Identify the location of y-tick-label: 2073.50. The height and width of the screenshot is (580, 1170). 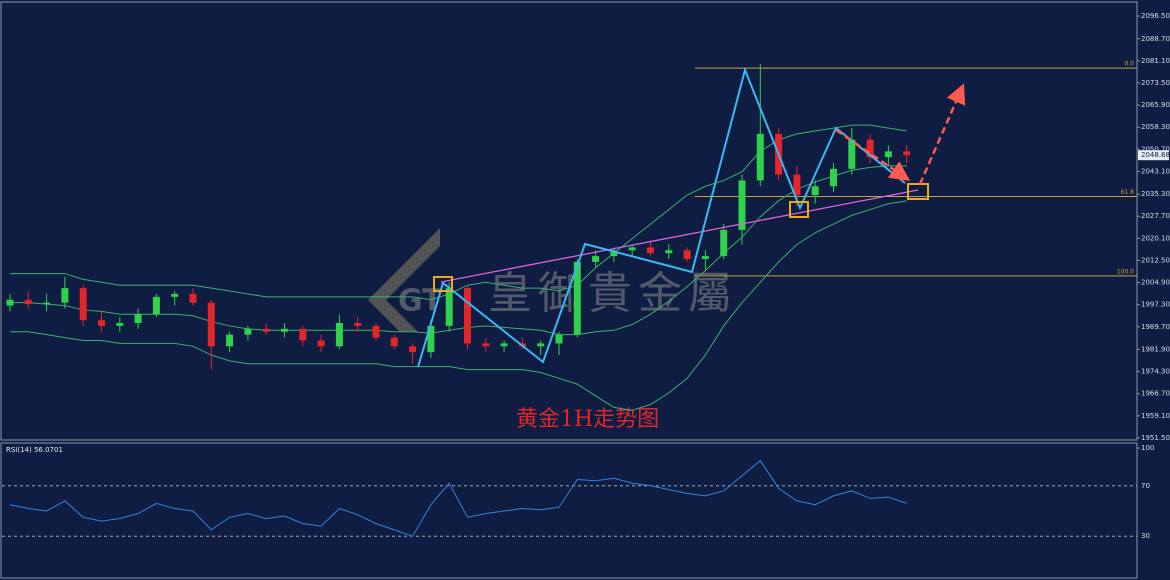
(1155, 83).